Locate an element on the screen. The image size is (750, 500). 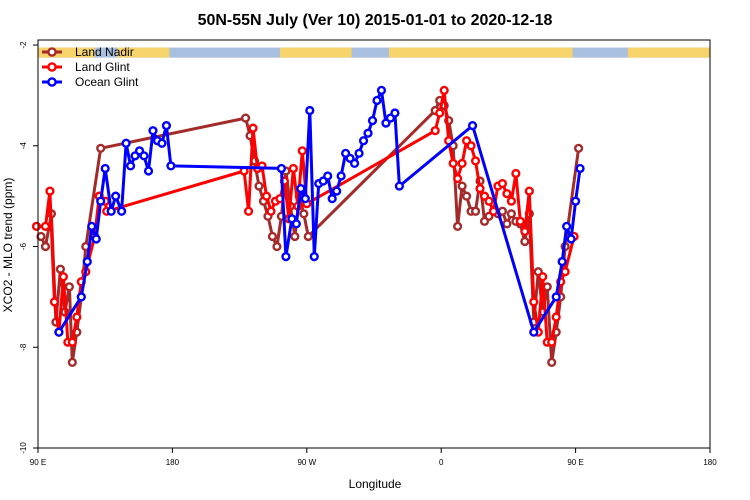
x-tick-label-2: 90 W is located at coordinates (306, 462).